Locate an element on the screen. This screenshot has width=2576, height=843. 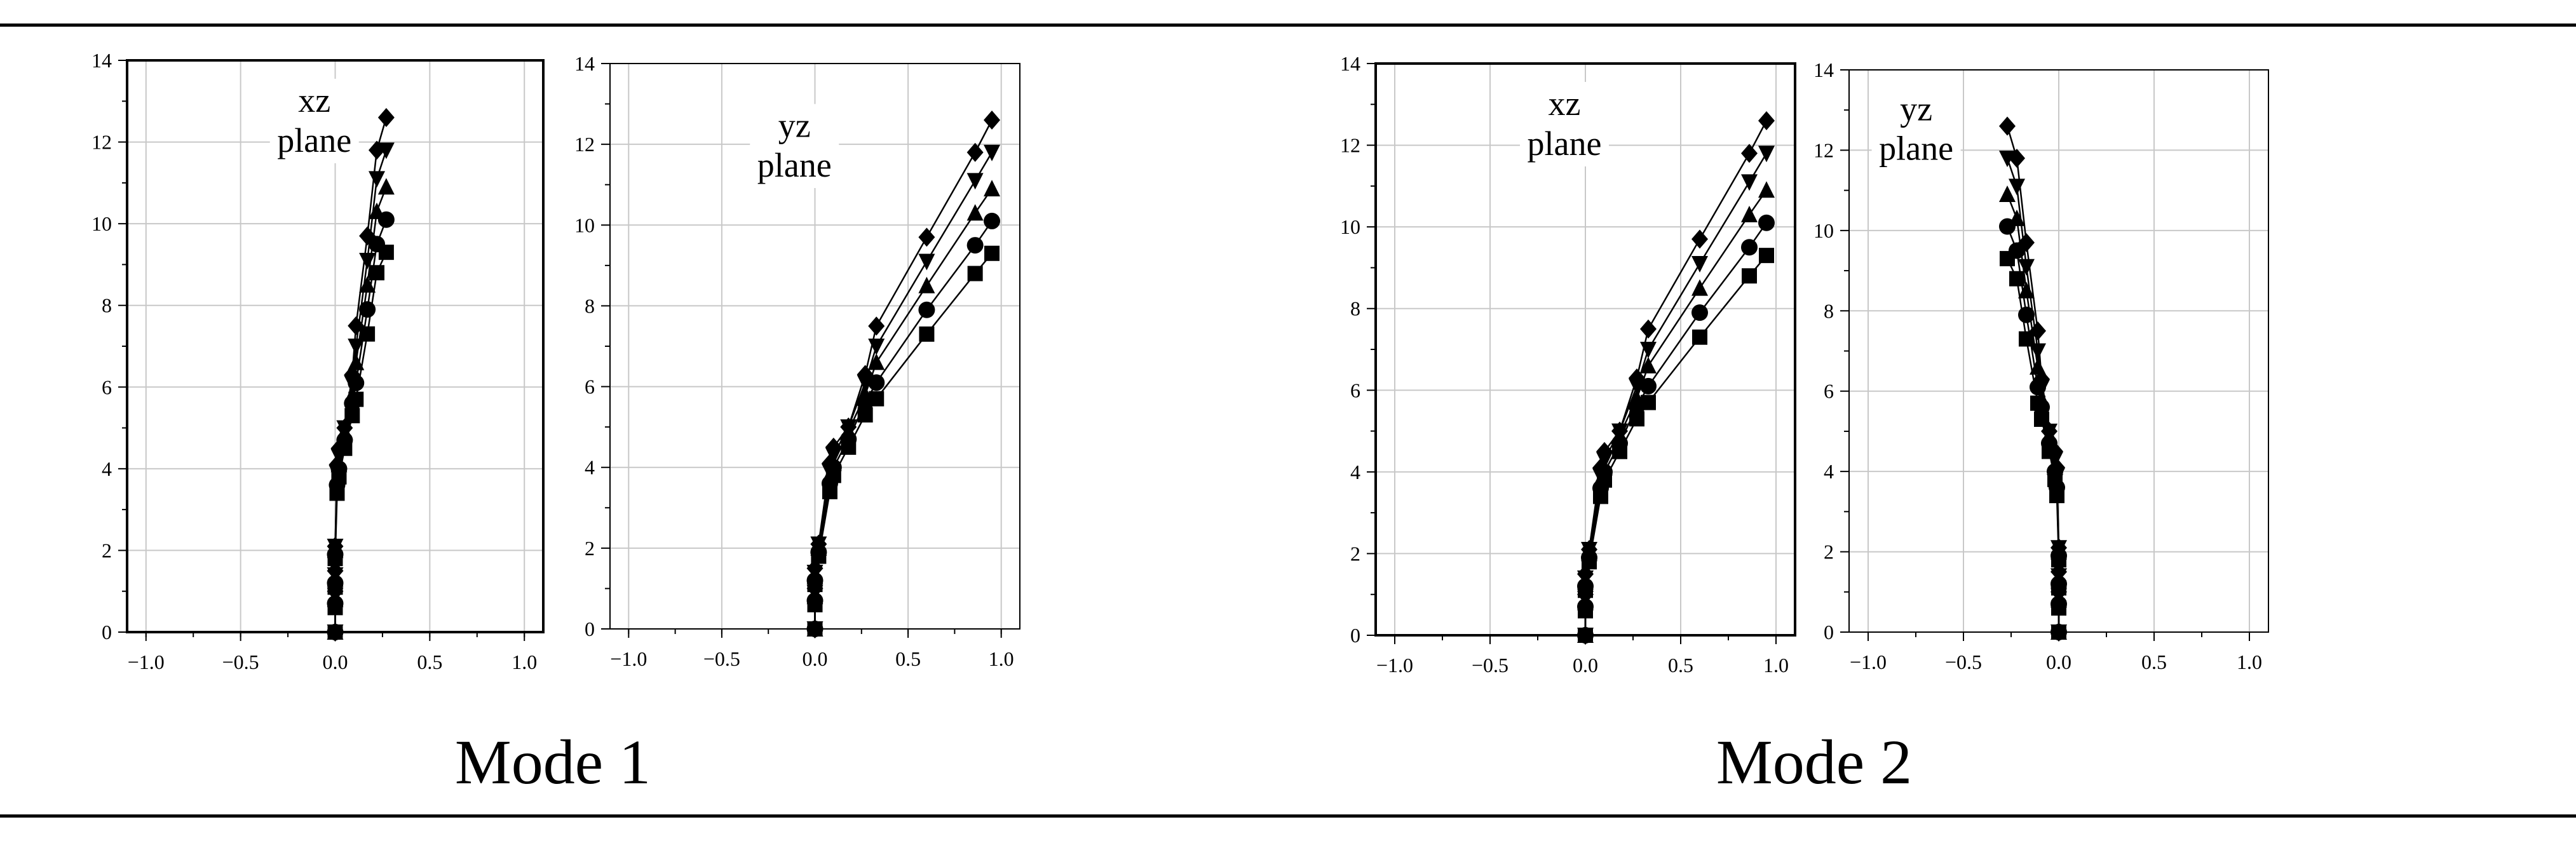
mode2-xz-xtick-label: 0.0 is located at coordinates (1585, 665).